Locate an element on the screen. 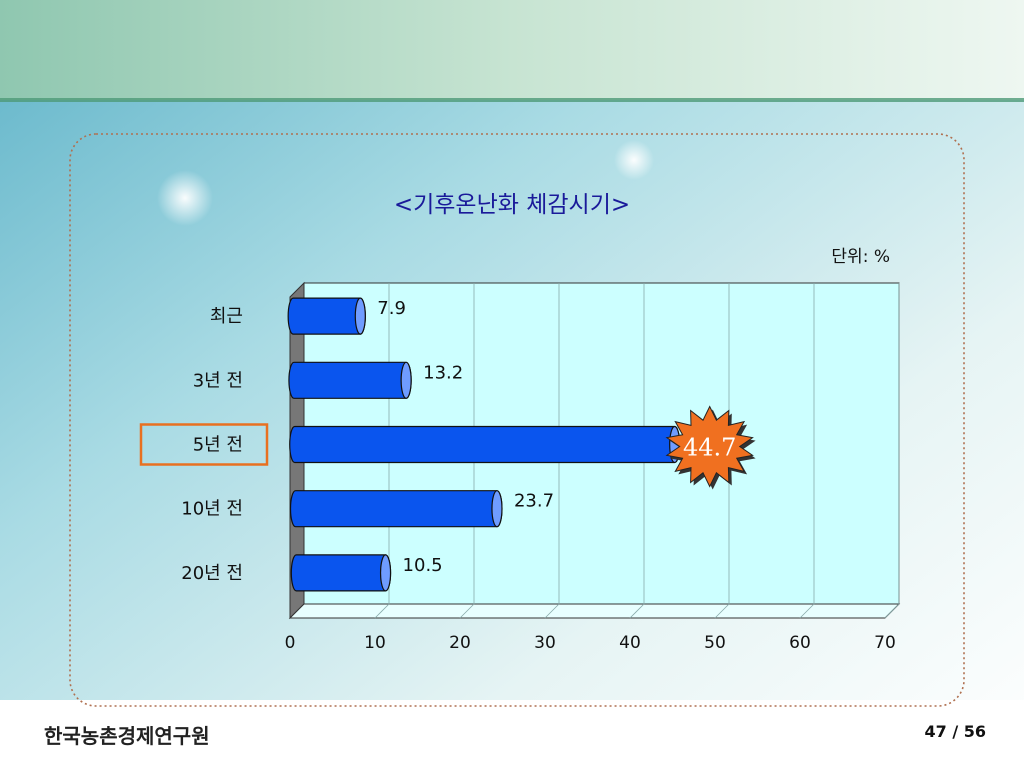 Image resolution: width=1024 pixels, height=768 pixels. value-labels: 7.9 13.2 44.7 23.7 10.5 is located at coordinates (566, 437).